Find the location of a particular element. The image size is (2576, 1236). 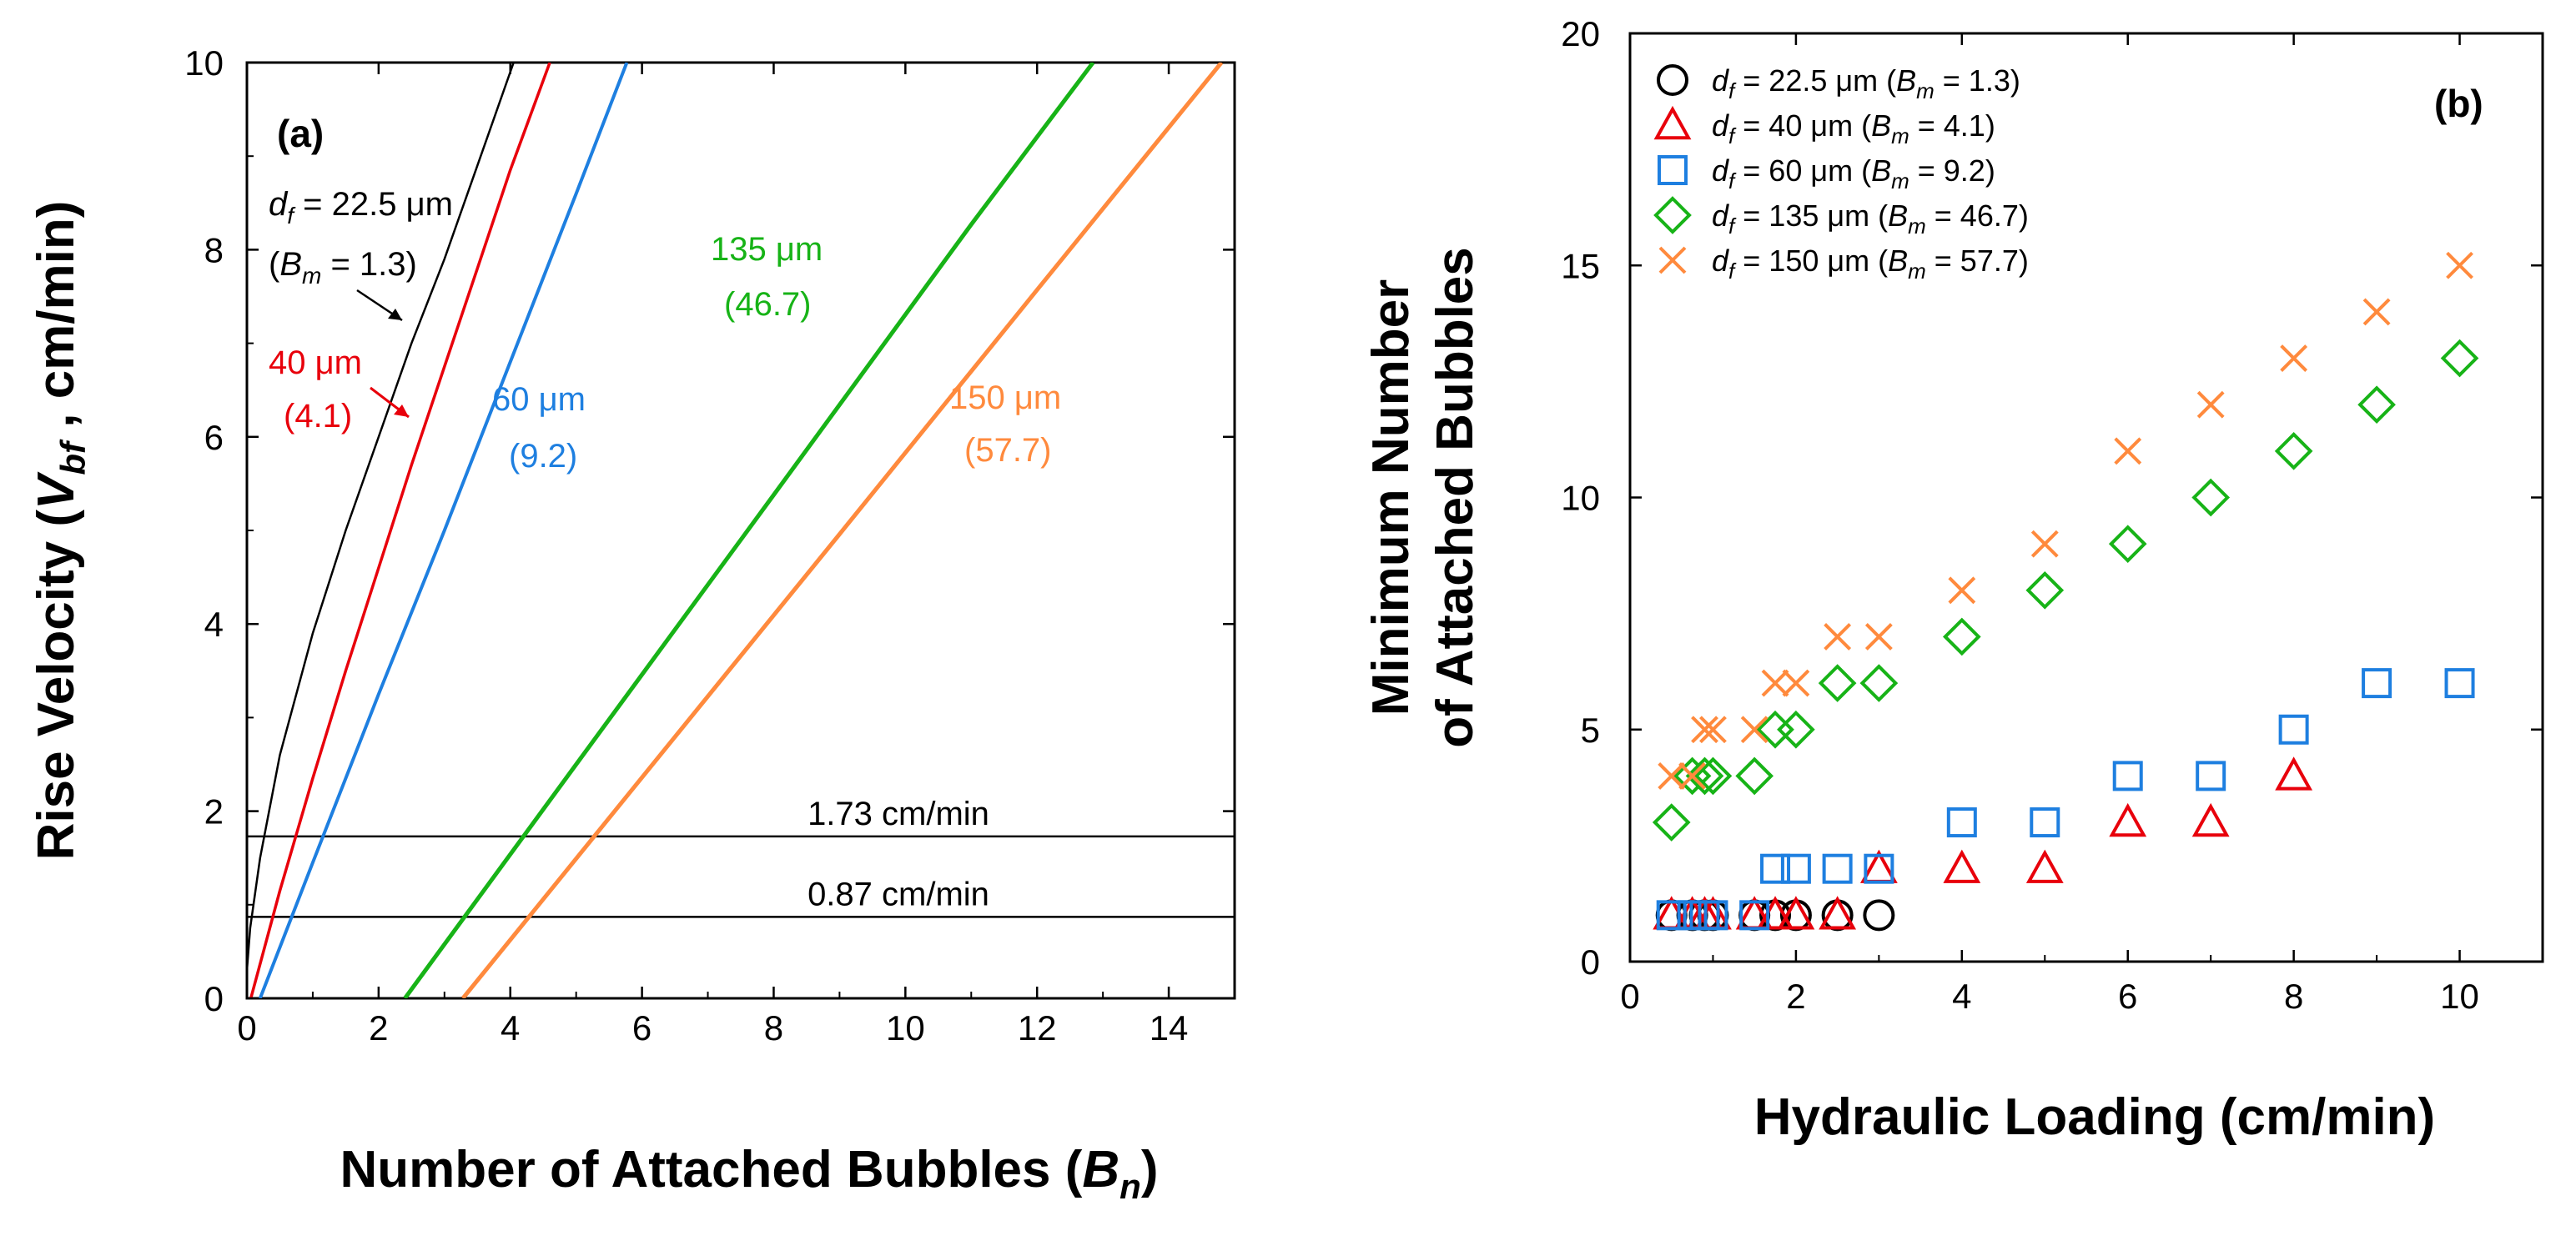

legend-marker-triangle is located at coordinates (1672, 122).